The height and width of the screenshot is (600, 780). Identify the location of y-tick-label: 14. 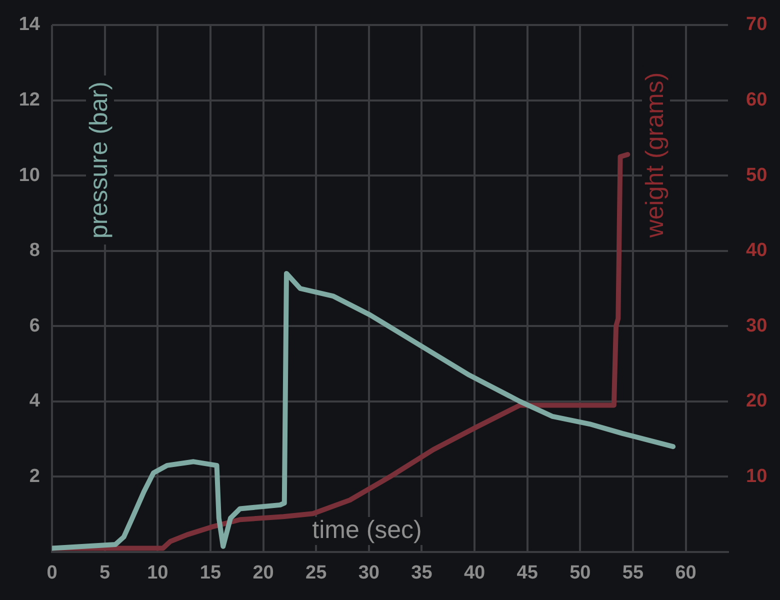
(29, 25).